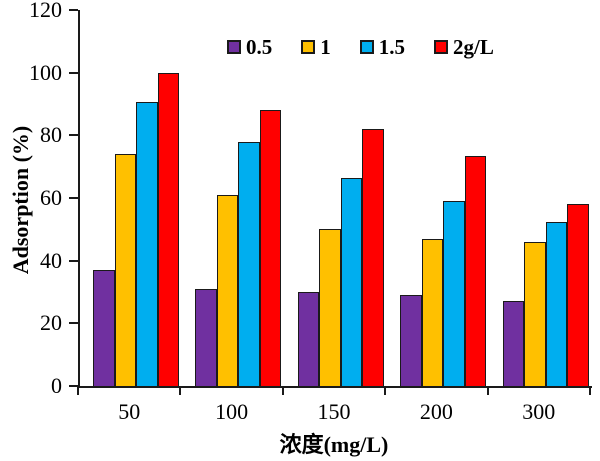 This screenshot has height=461, width=600. Describe the element at coordinates (249, 263) in the screenshot. I see `bar-1.5-100` at that location.